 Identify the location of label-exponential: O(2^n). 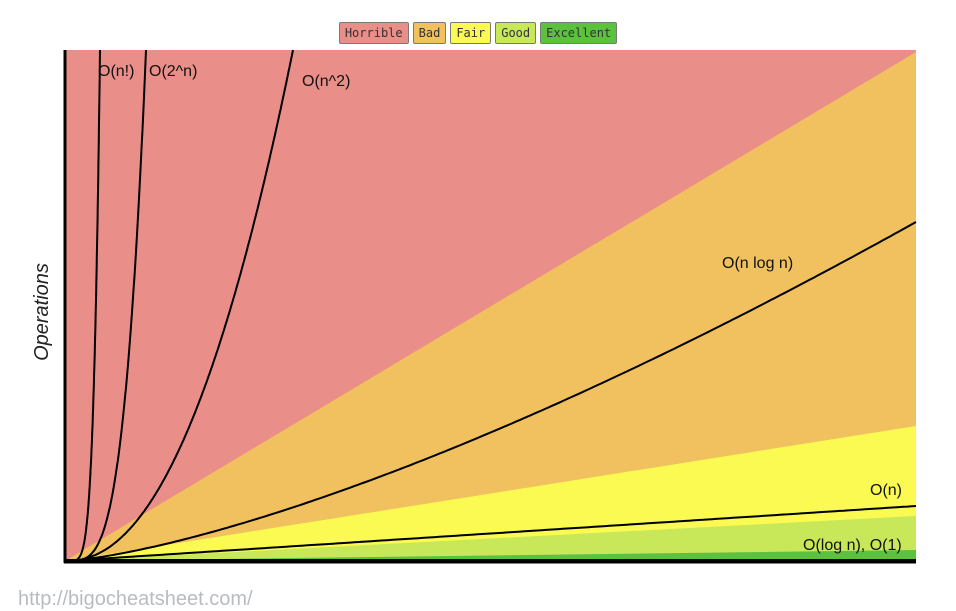
(173, 71).